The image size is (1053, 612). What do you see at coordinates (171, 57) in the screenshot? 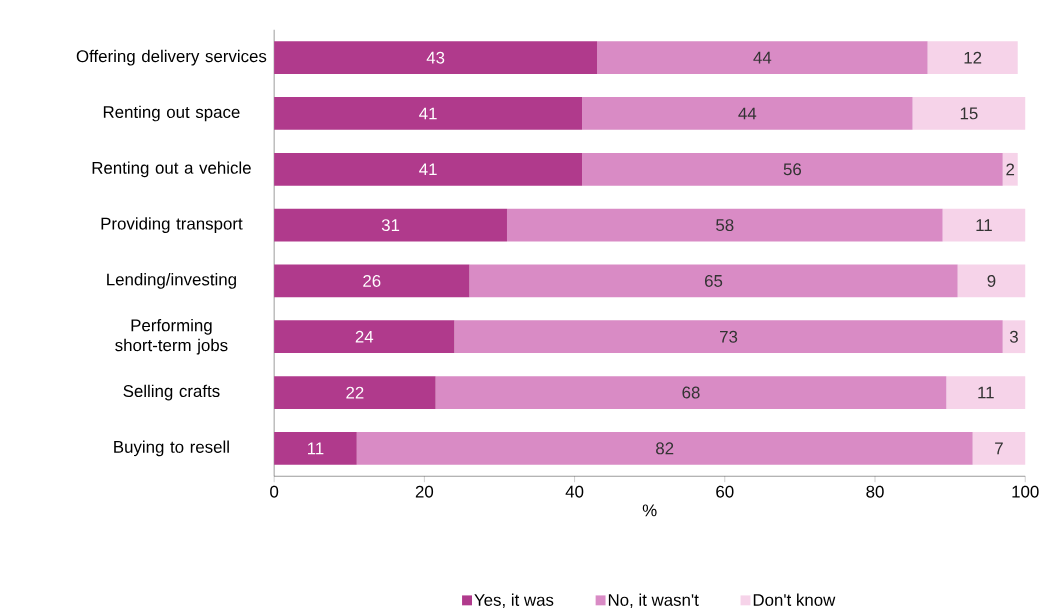
I see `y-tick-label: Offering delivery services` at bounding box center [171, 57].